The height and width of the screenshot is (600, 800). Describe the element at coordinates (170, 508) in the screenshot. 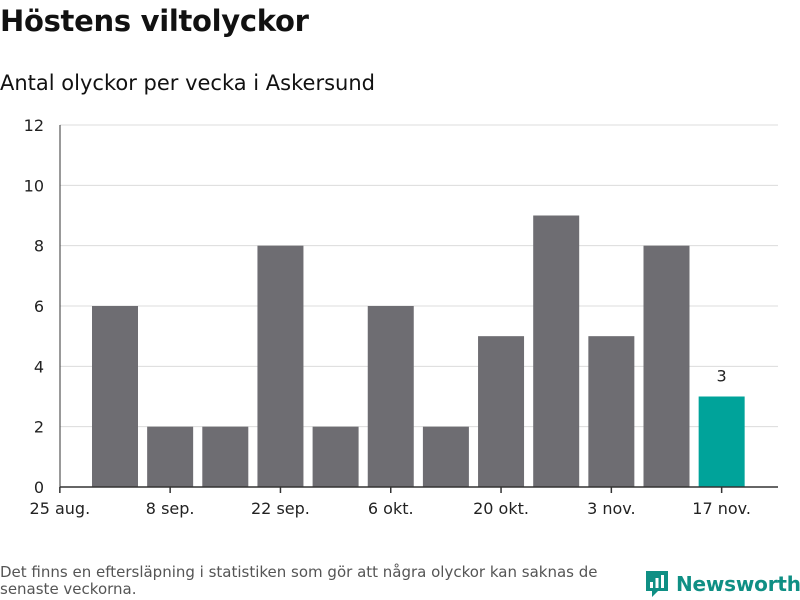

I see `x-tick-label: 8 sep.` at that location.